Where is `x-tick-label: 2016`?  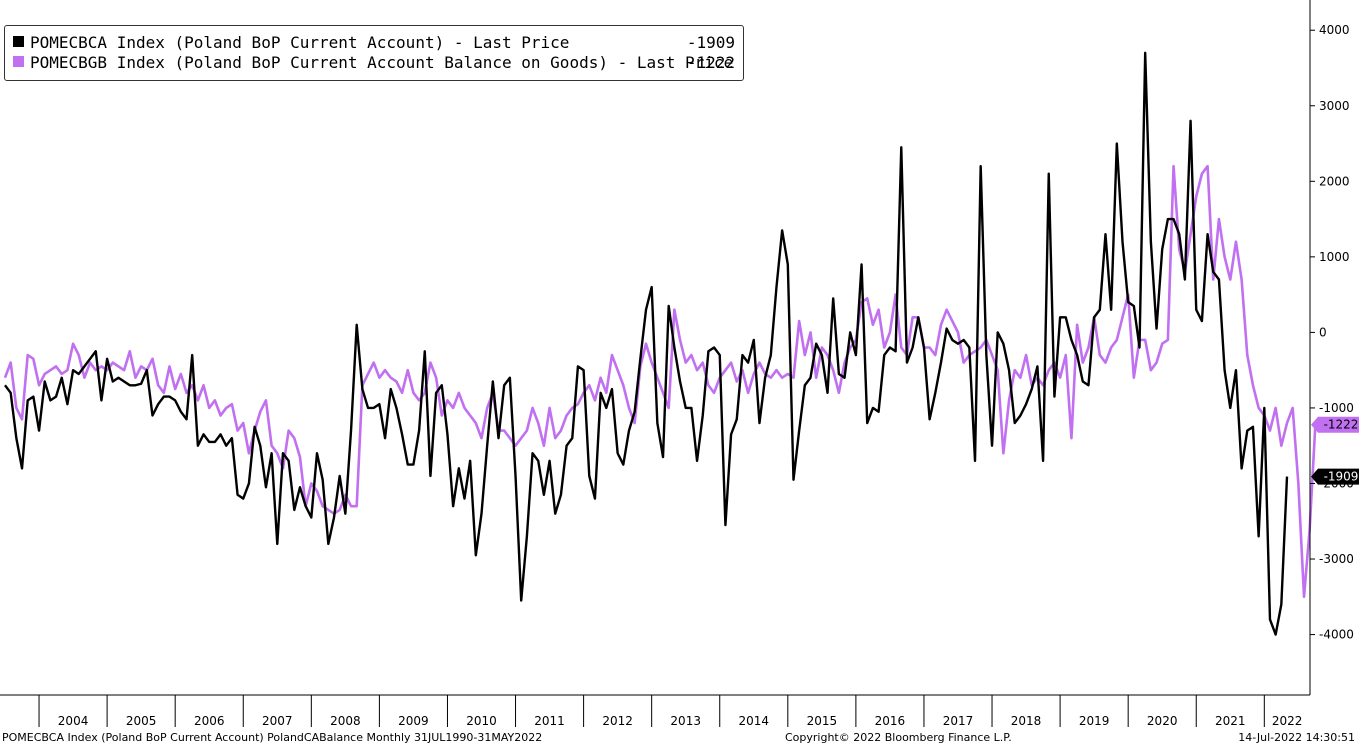
x-tick-label: 2016 is located at coordinates (890, 721).